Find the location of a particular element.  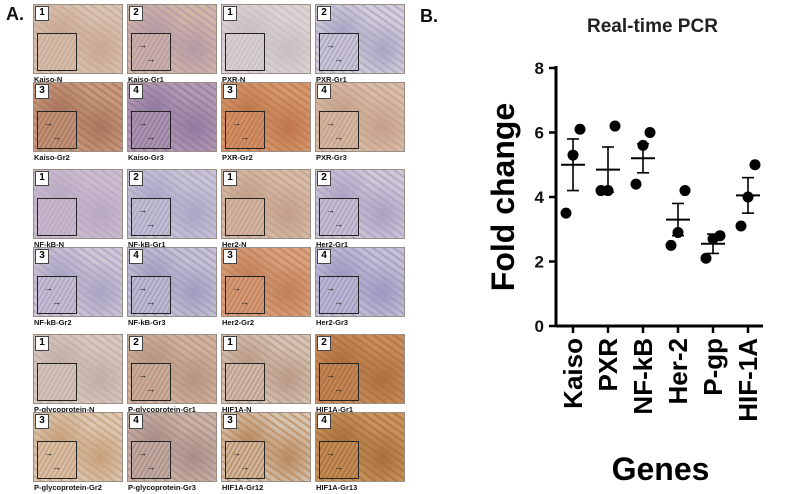

tile-caption: Kaiso-Gr3 is located at coordinates (146, 157).